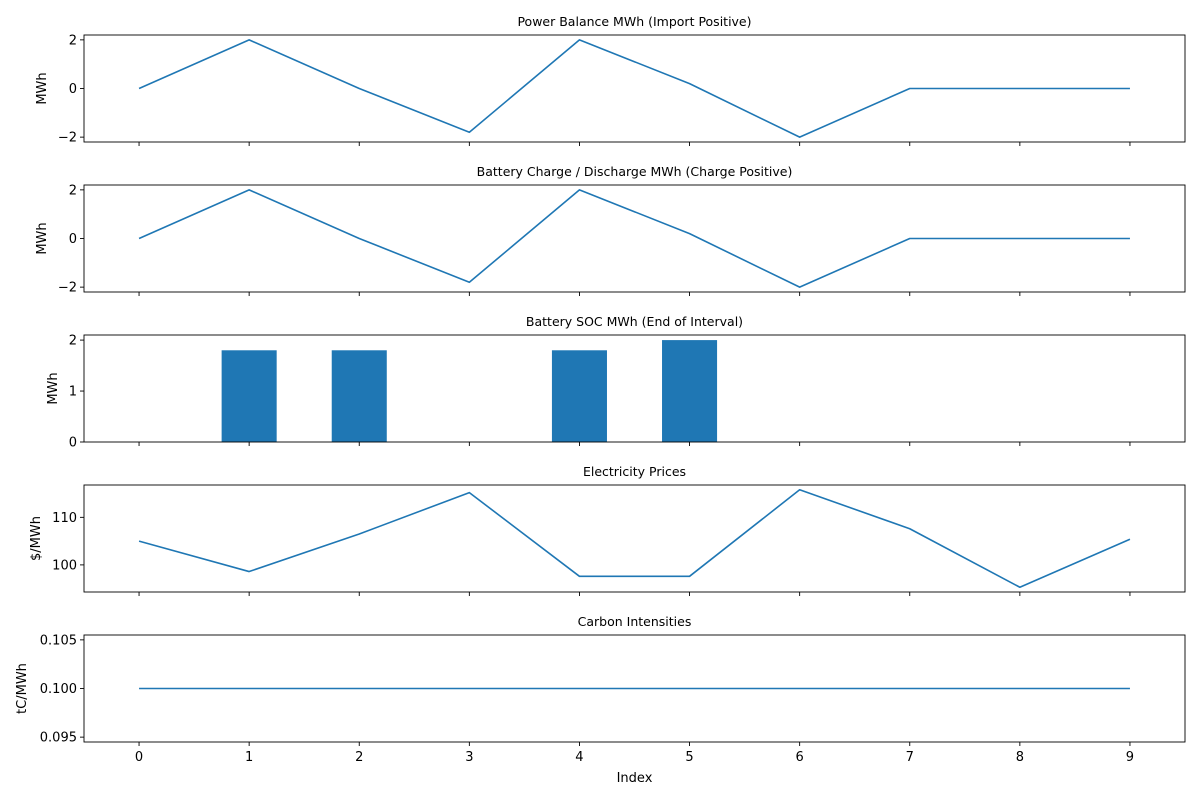 Image resolution: width=1200 pixels, height=800 pixels. What do you see at coordinates (64, 518) in the screenshot?
I see `y-tick-label: 110` at bounding box center [64, 518].